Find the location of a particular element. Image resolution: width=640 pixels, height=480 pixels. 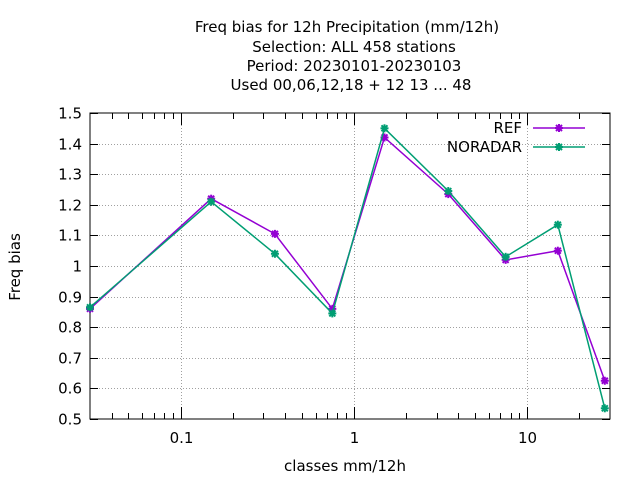

legend-label: NORADAR is located at coordinates (484, 147).